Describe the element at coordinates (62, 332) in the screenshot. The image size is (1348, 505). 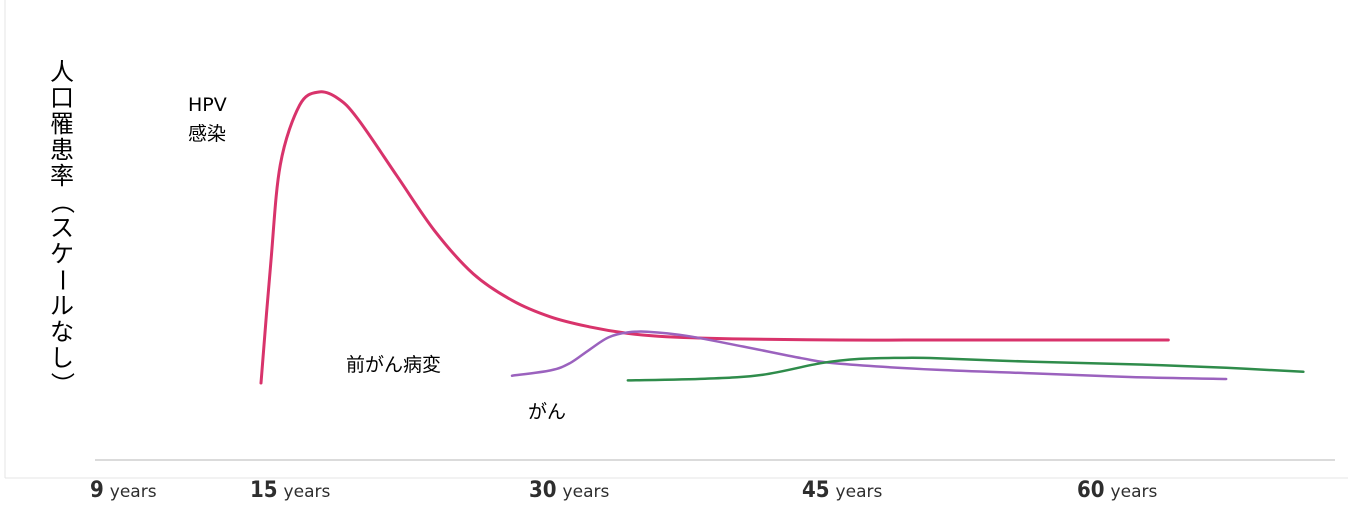
I see `y-axis-label-char: な` at that location.